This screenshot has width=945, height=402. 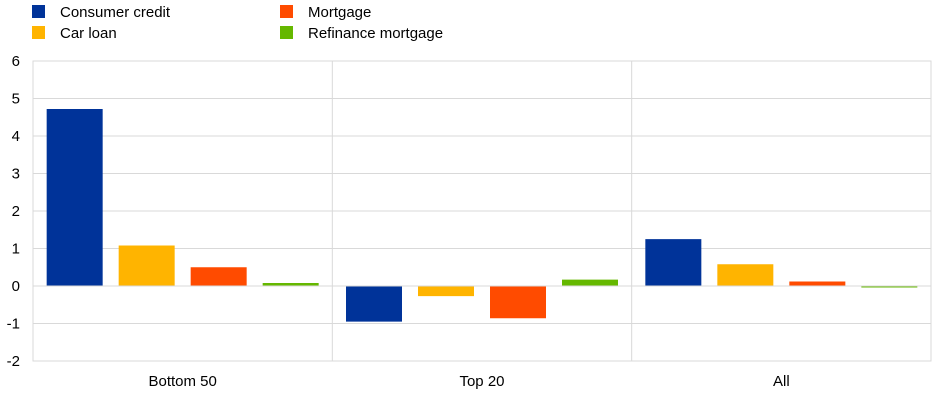 What do you see at coordinates (781, 381) in the screenshot?
I see `x-category-label: All` at bounding box center [781, 381].